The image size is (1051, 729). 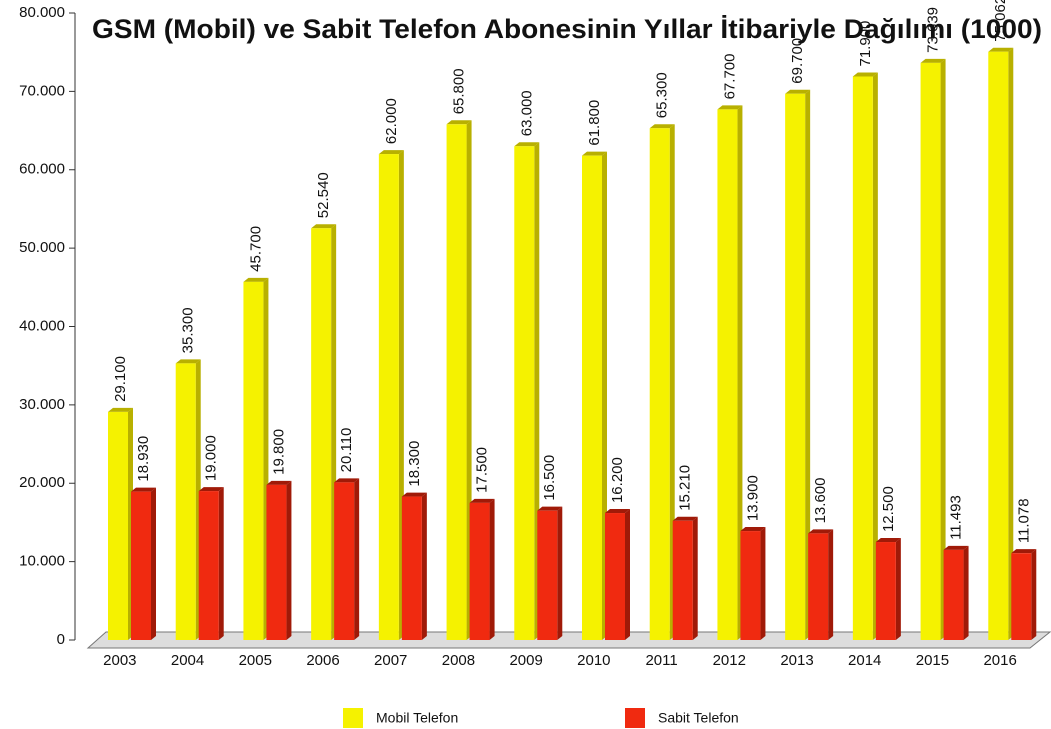 What do you see at coordinates (933, 30) in the screenshot?
I see `data-label: 73.639` at bounding box center [933, 30].